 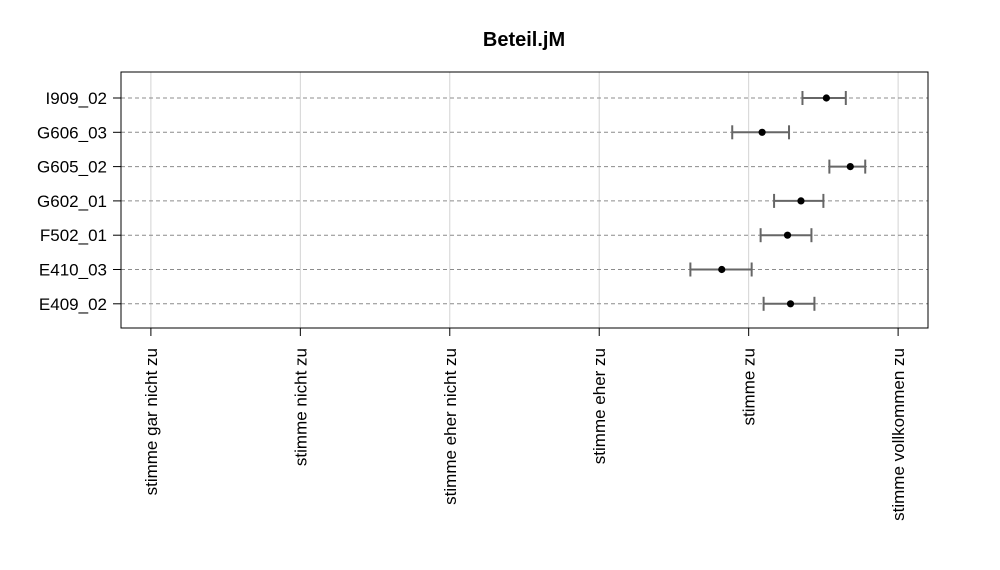 I want to click on y-tick-label: I909_02, so click(x=76, y=98).